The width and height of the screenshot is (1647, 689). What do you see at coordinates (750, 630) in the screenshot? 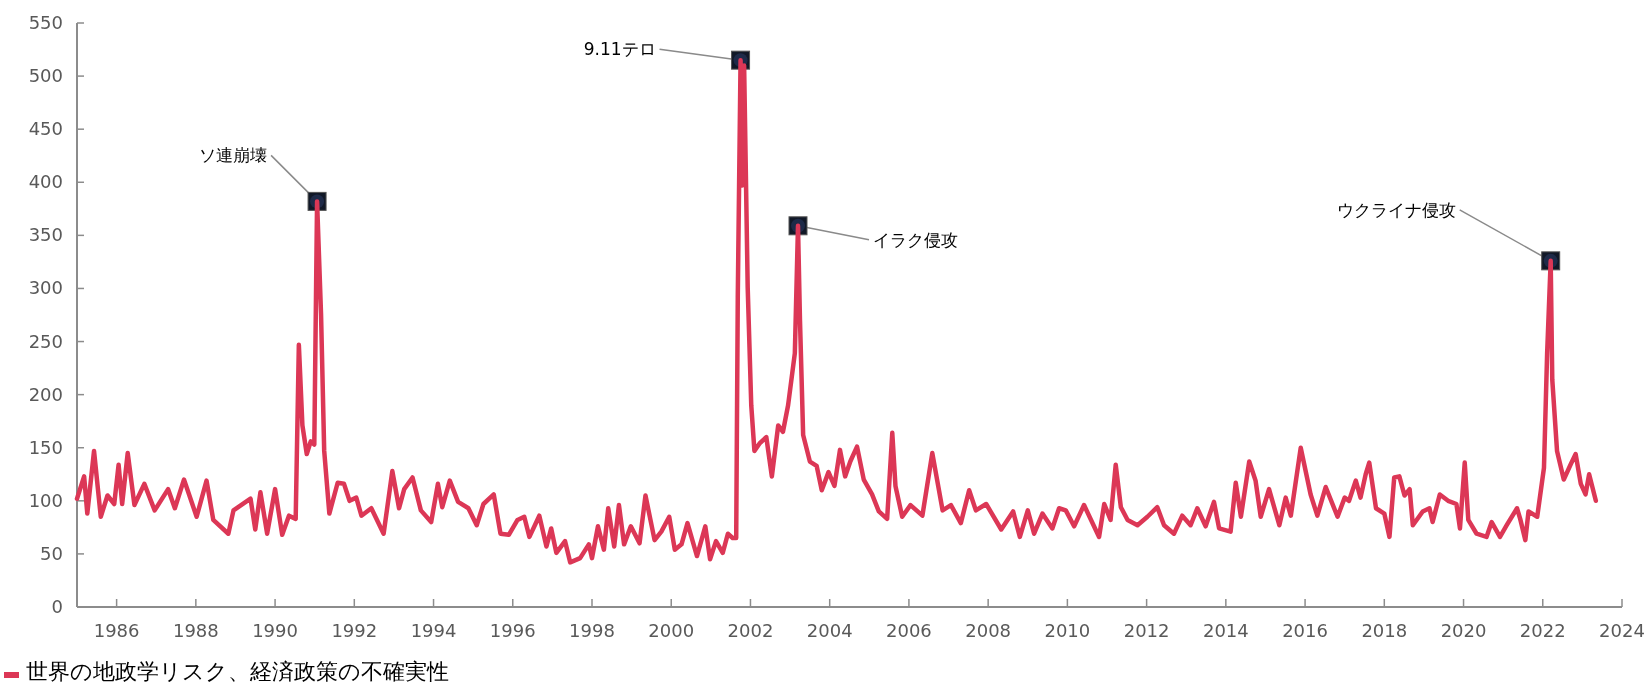
I see `x-tick-label: 2002` at bounding box center [750, 630].